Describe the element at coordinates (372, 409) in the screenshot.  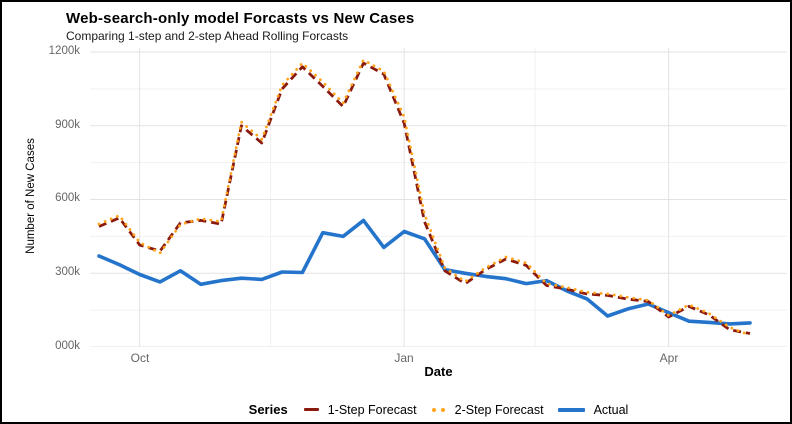
I see `legend-label-1-step-forecast: 1-Step Forecast` at that location.